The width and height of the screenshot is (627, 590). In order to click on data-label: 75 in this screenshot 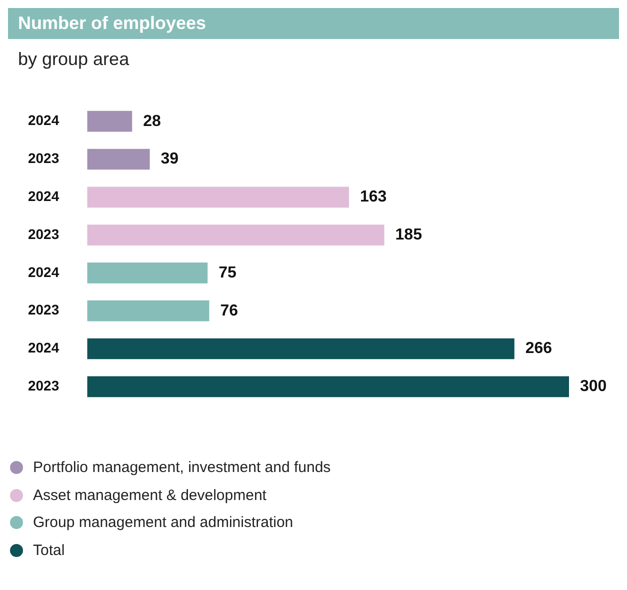, I will do `click(227, 273)`.